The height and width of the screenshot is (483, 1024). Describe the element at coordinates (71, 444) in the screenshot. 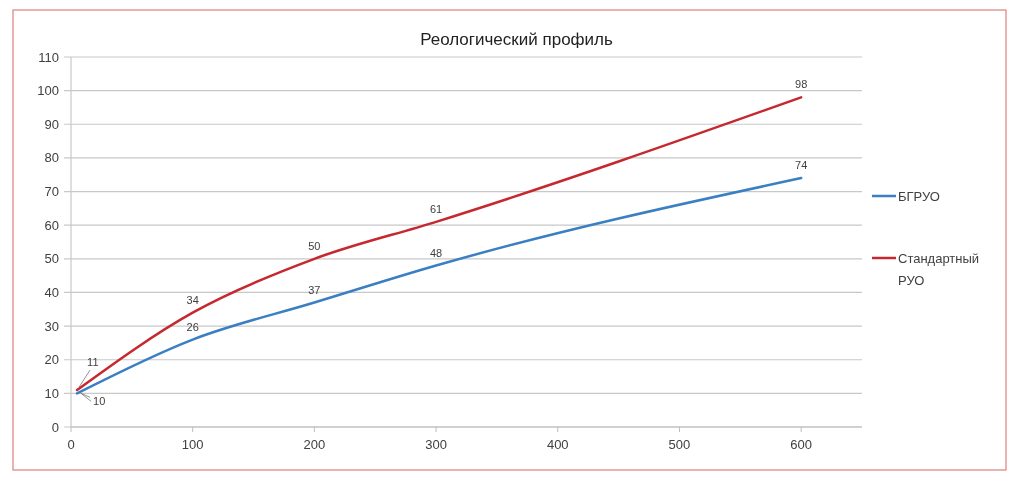

I see `x-tick-label: 0` at that location.